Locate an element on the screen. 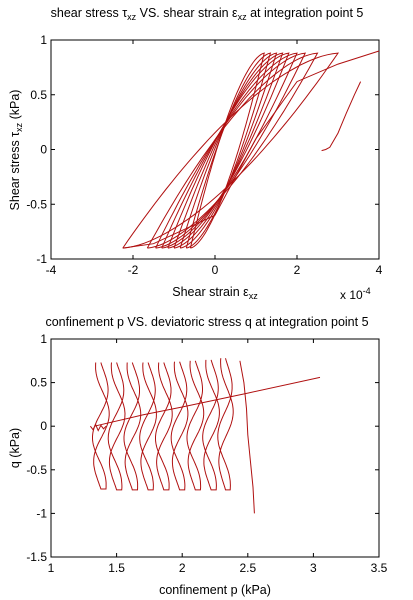  chart-2-xtick-label: 1 is located at coordinates (51, 568).